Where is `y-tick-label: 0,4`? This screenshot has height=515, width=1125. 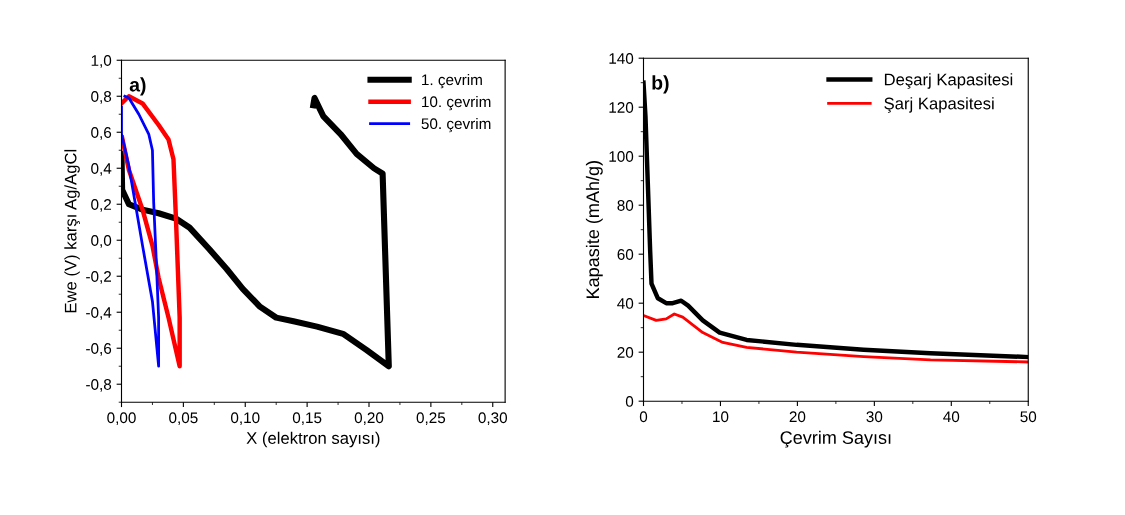 y-tick-label: 0,4 is located at coordinates (101, 169).